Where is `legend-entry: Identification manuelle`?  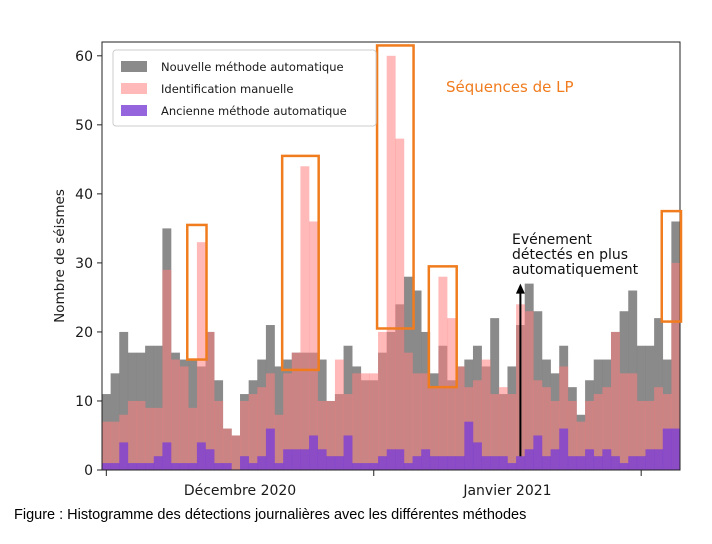 legend-entry: Identification manuelle is located at coordinates (227, 89).